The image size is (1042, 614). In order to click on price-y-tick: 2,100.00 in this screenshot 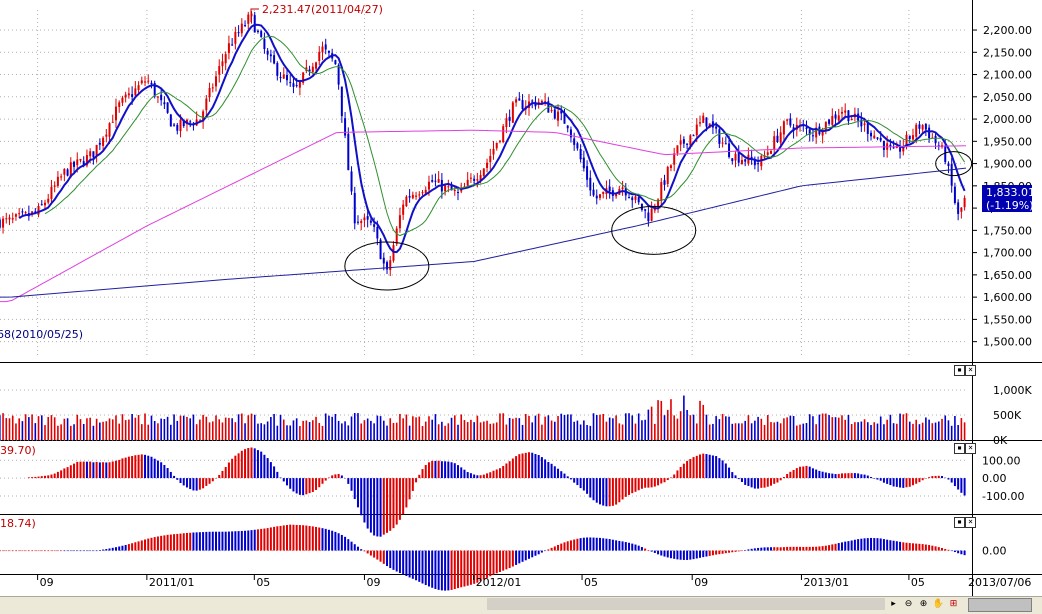, I will do `click(1007, 75)`.